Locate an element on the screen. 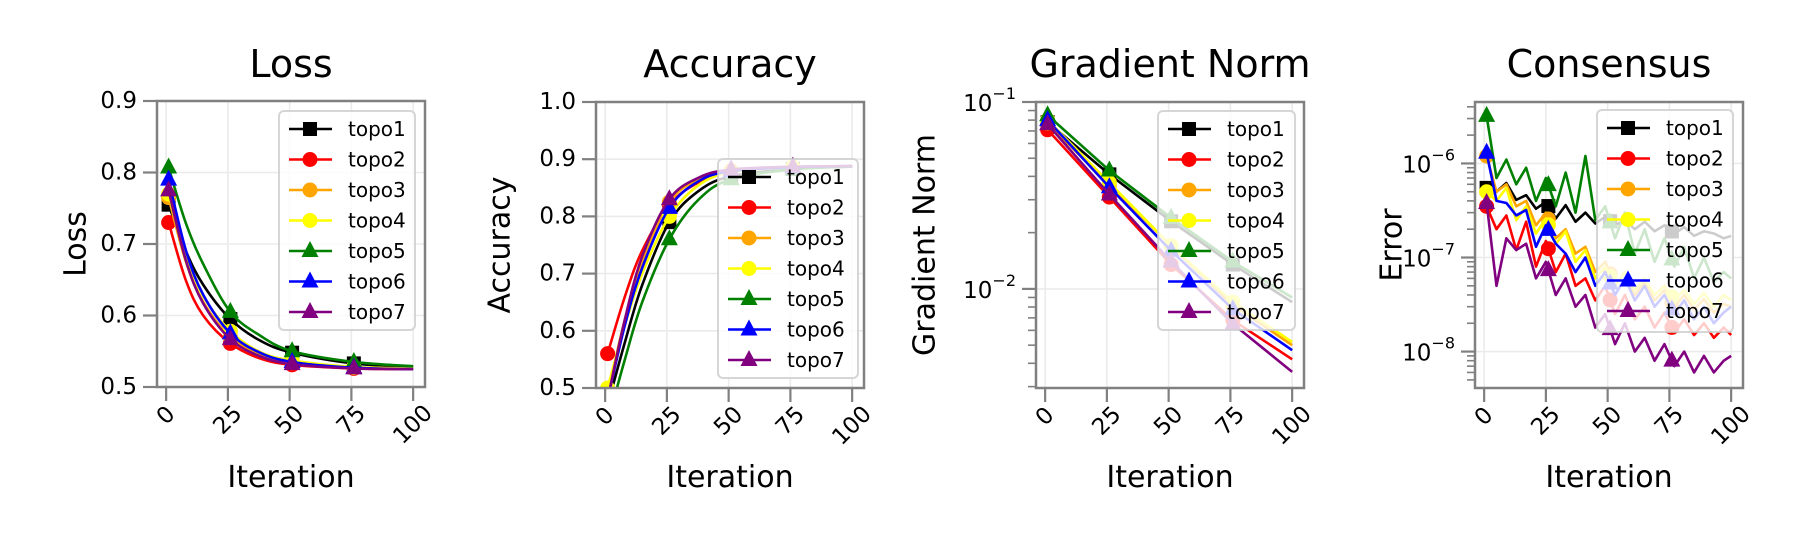 This screenshot has height=540, width=1800. legend-item-topo4: topo4 is located at coordinates (786, 269).